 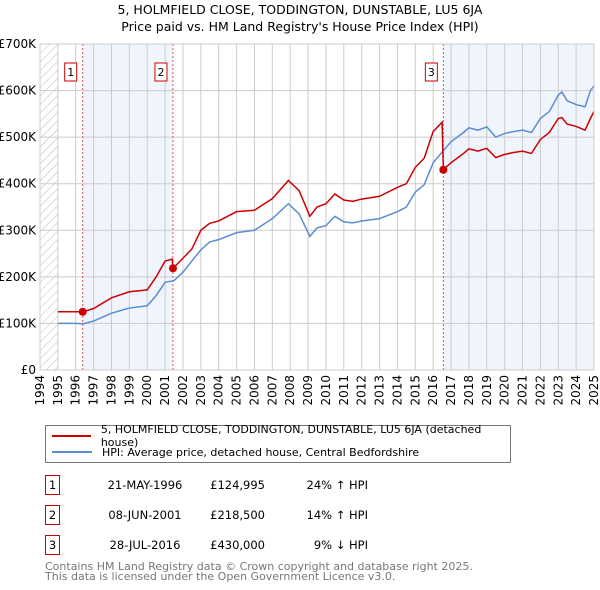 I want to click on y-tick-label: £300K, so click(x=18, y=230).